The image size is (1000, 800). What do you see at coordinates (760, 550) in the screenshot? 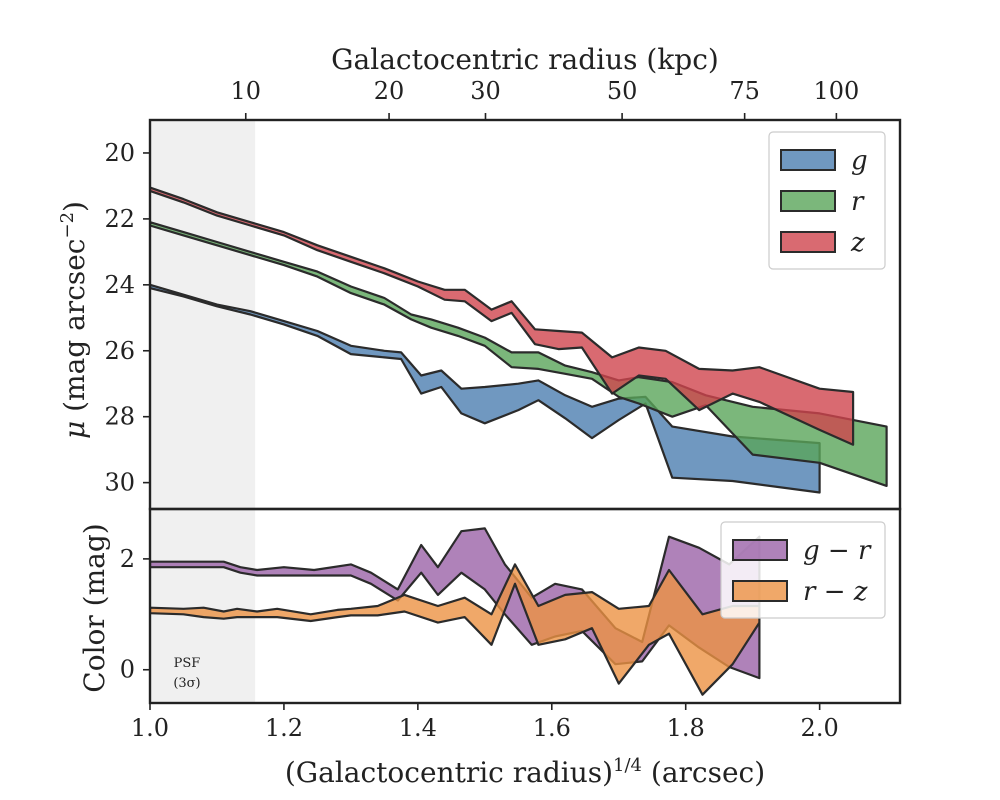
I see `legend-swatch-g-r` at bounding box center [760, 550].